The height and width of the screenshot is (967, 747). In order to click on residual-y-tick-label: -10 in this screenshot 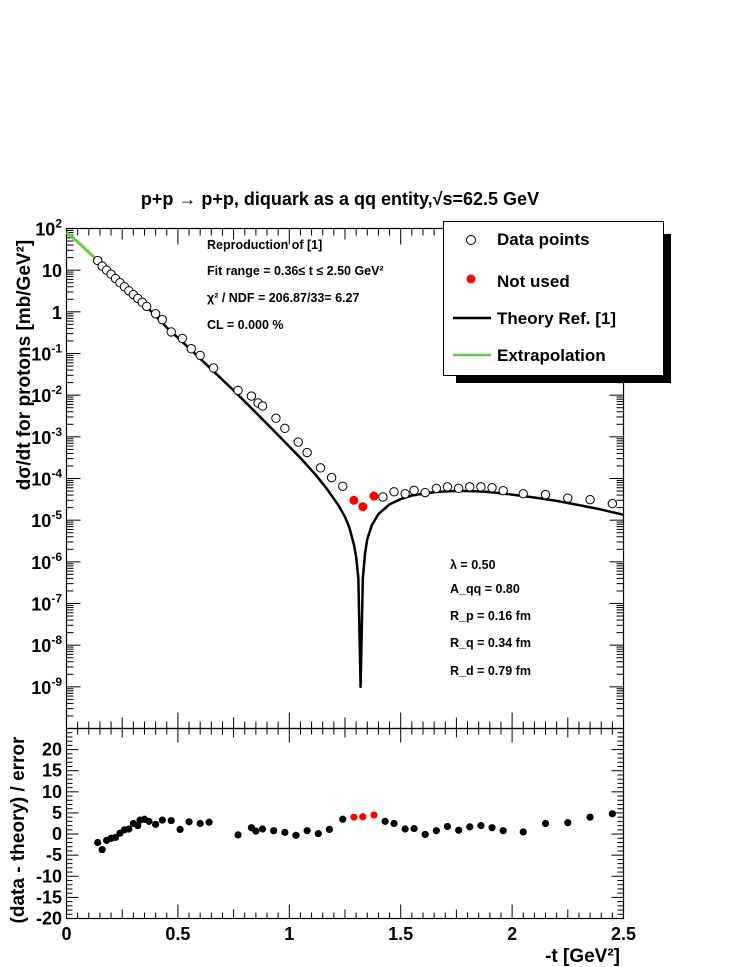, I will do `click(49, 876)`.